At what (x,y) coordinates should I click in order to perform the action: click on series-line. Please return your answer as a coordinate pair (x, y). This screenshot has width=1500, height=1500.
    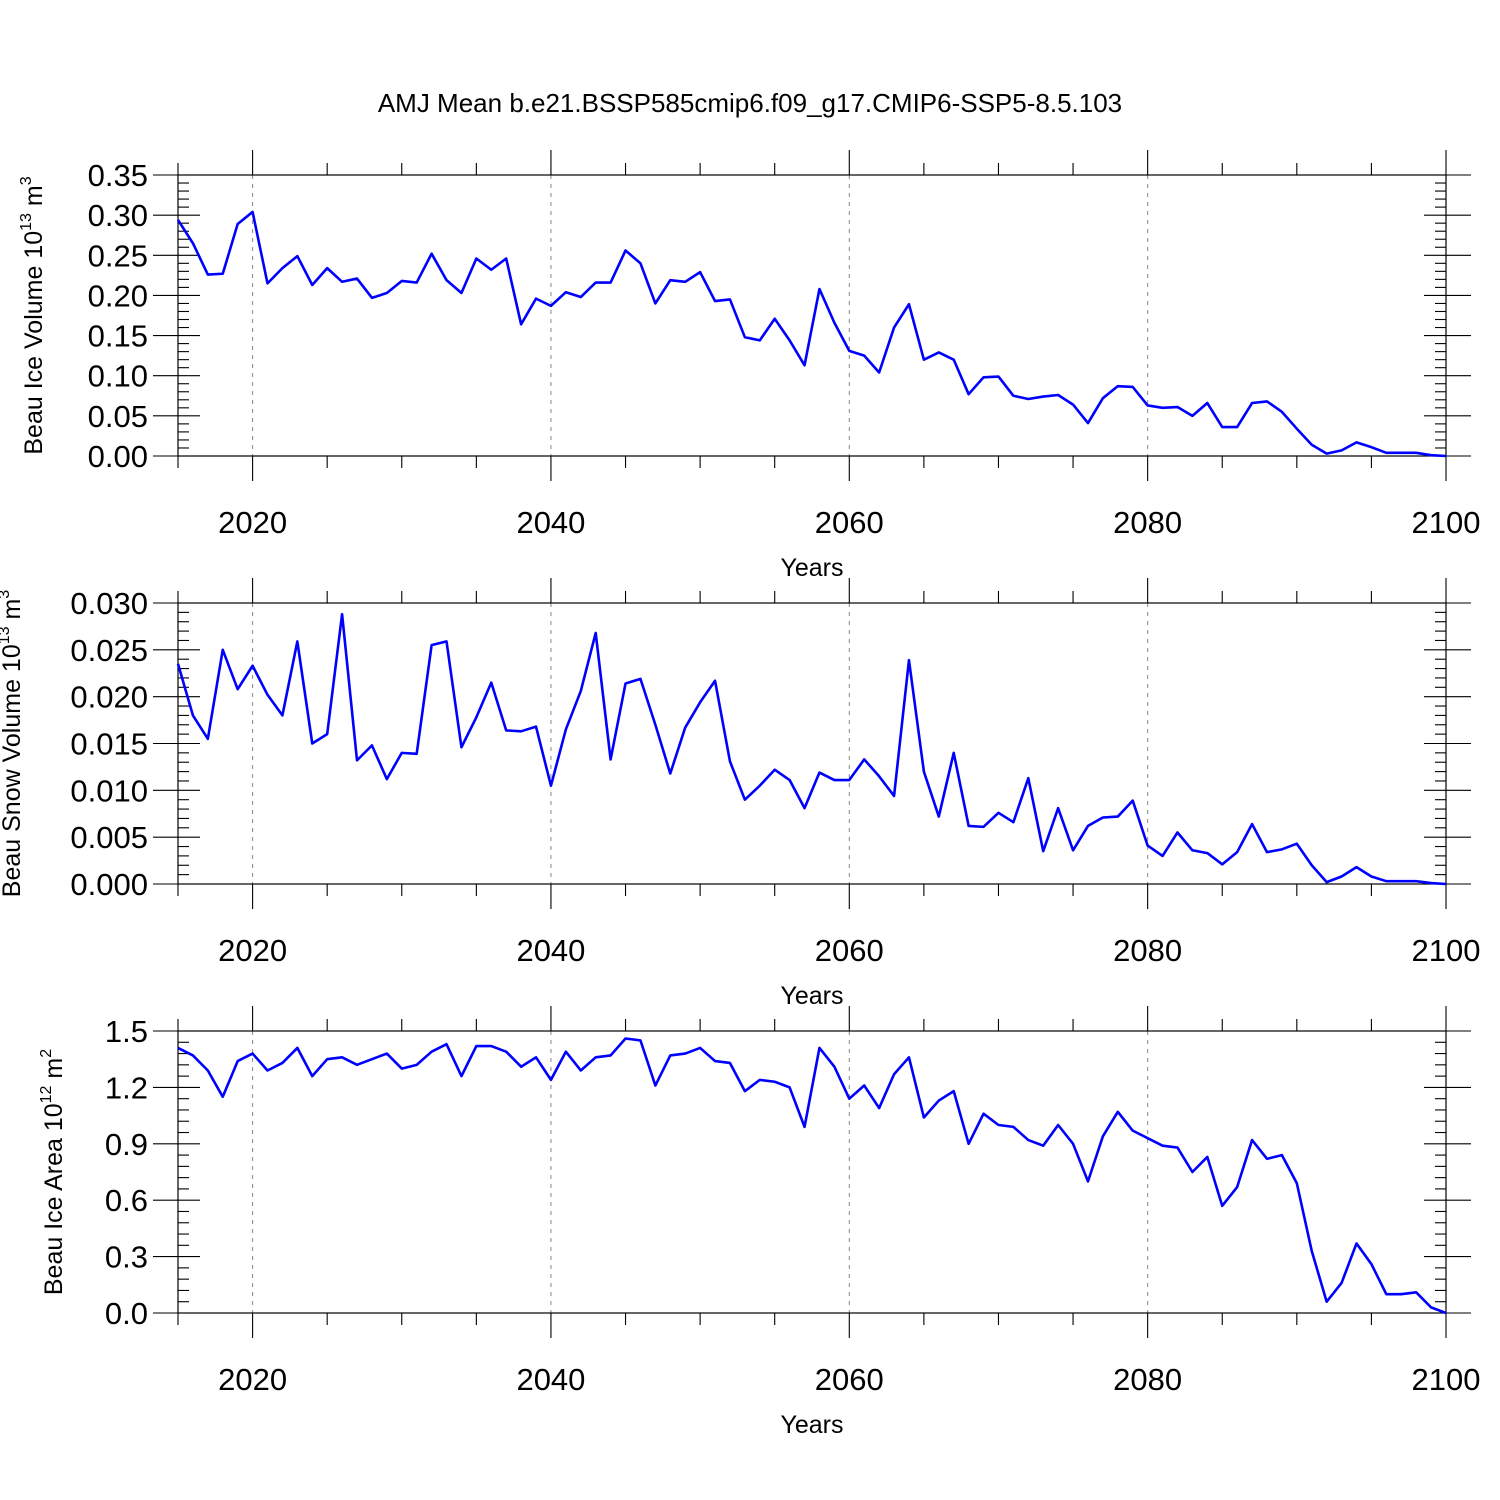
    Looking at the image, I should click on (811, 334).